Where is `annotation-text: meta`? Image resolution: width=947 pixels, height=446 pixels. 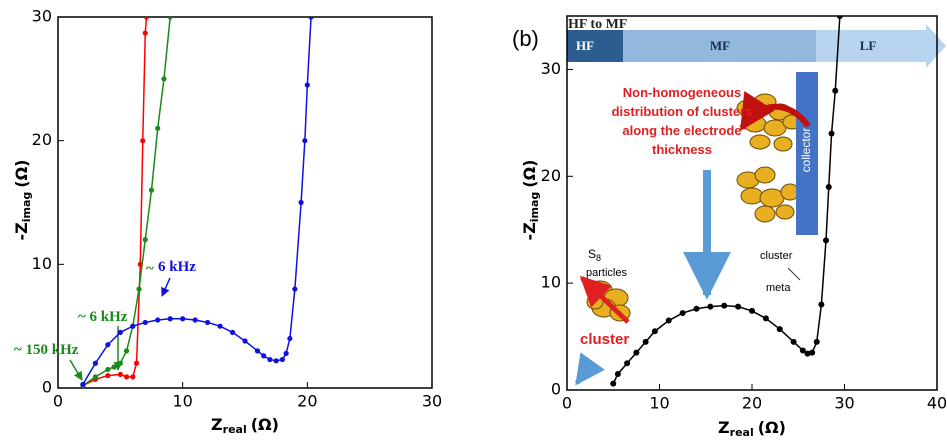 annotation-text: meta is located at coordinates (778, 288).